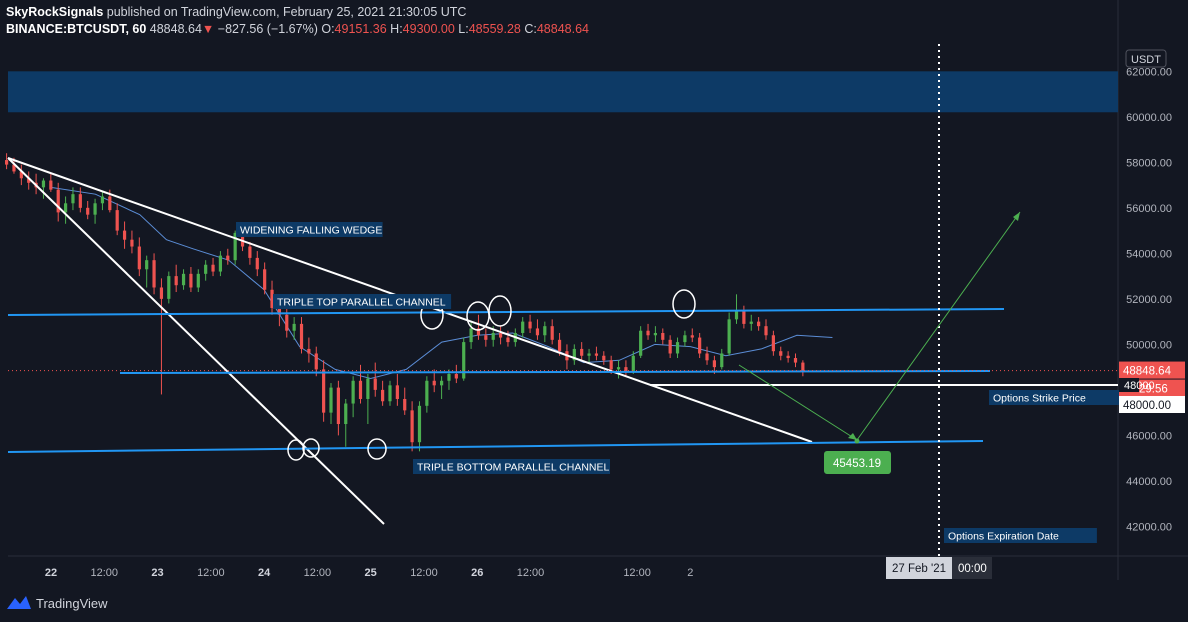  Describe the element at coordinates (371, 573) in the screenshot. I see `x-tick-label: 25` at that location.